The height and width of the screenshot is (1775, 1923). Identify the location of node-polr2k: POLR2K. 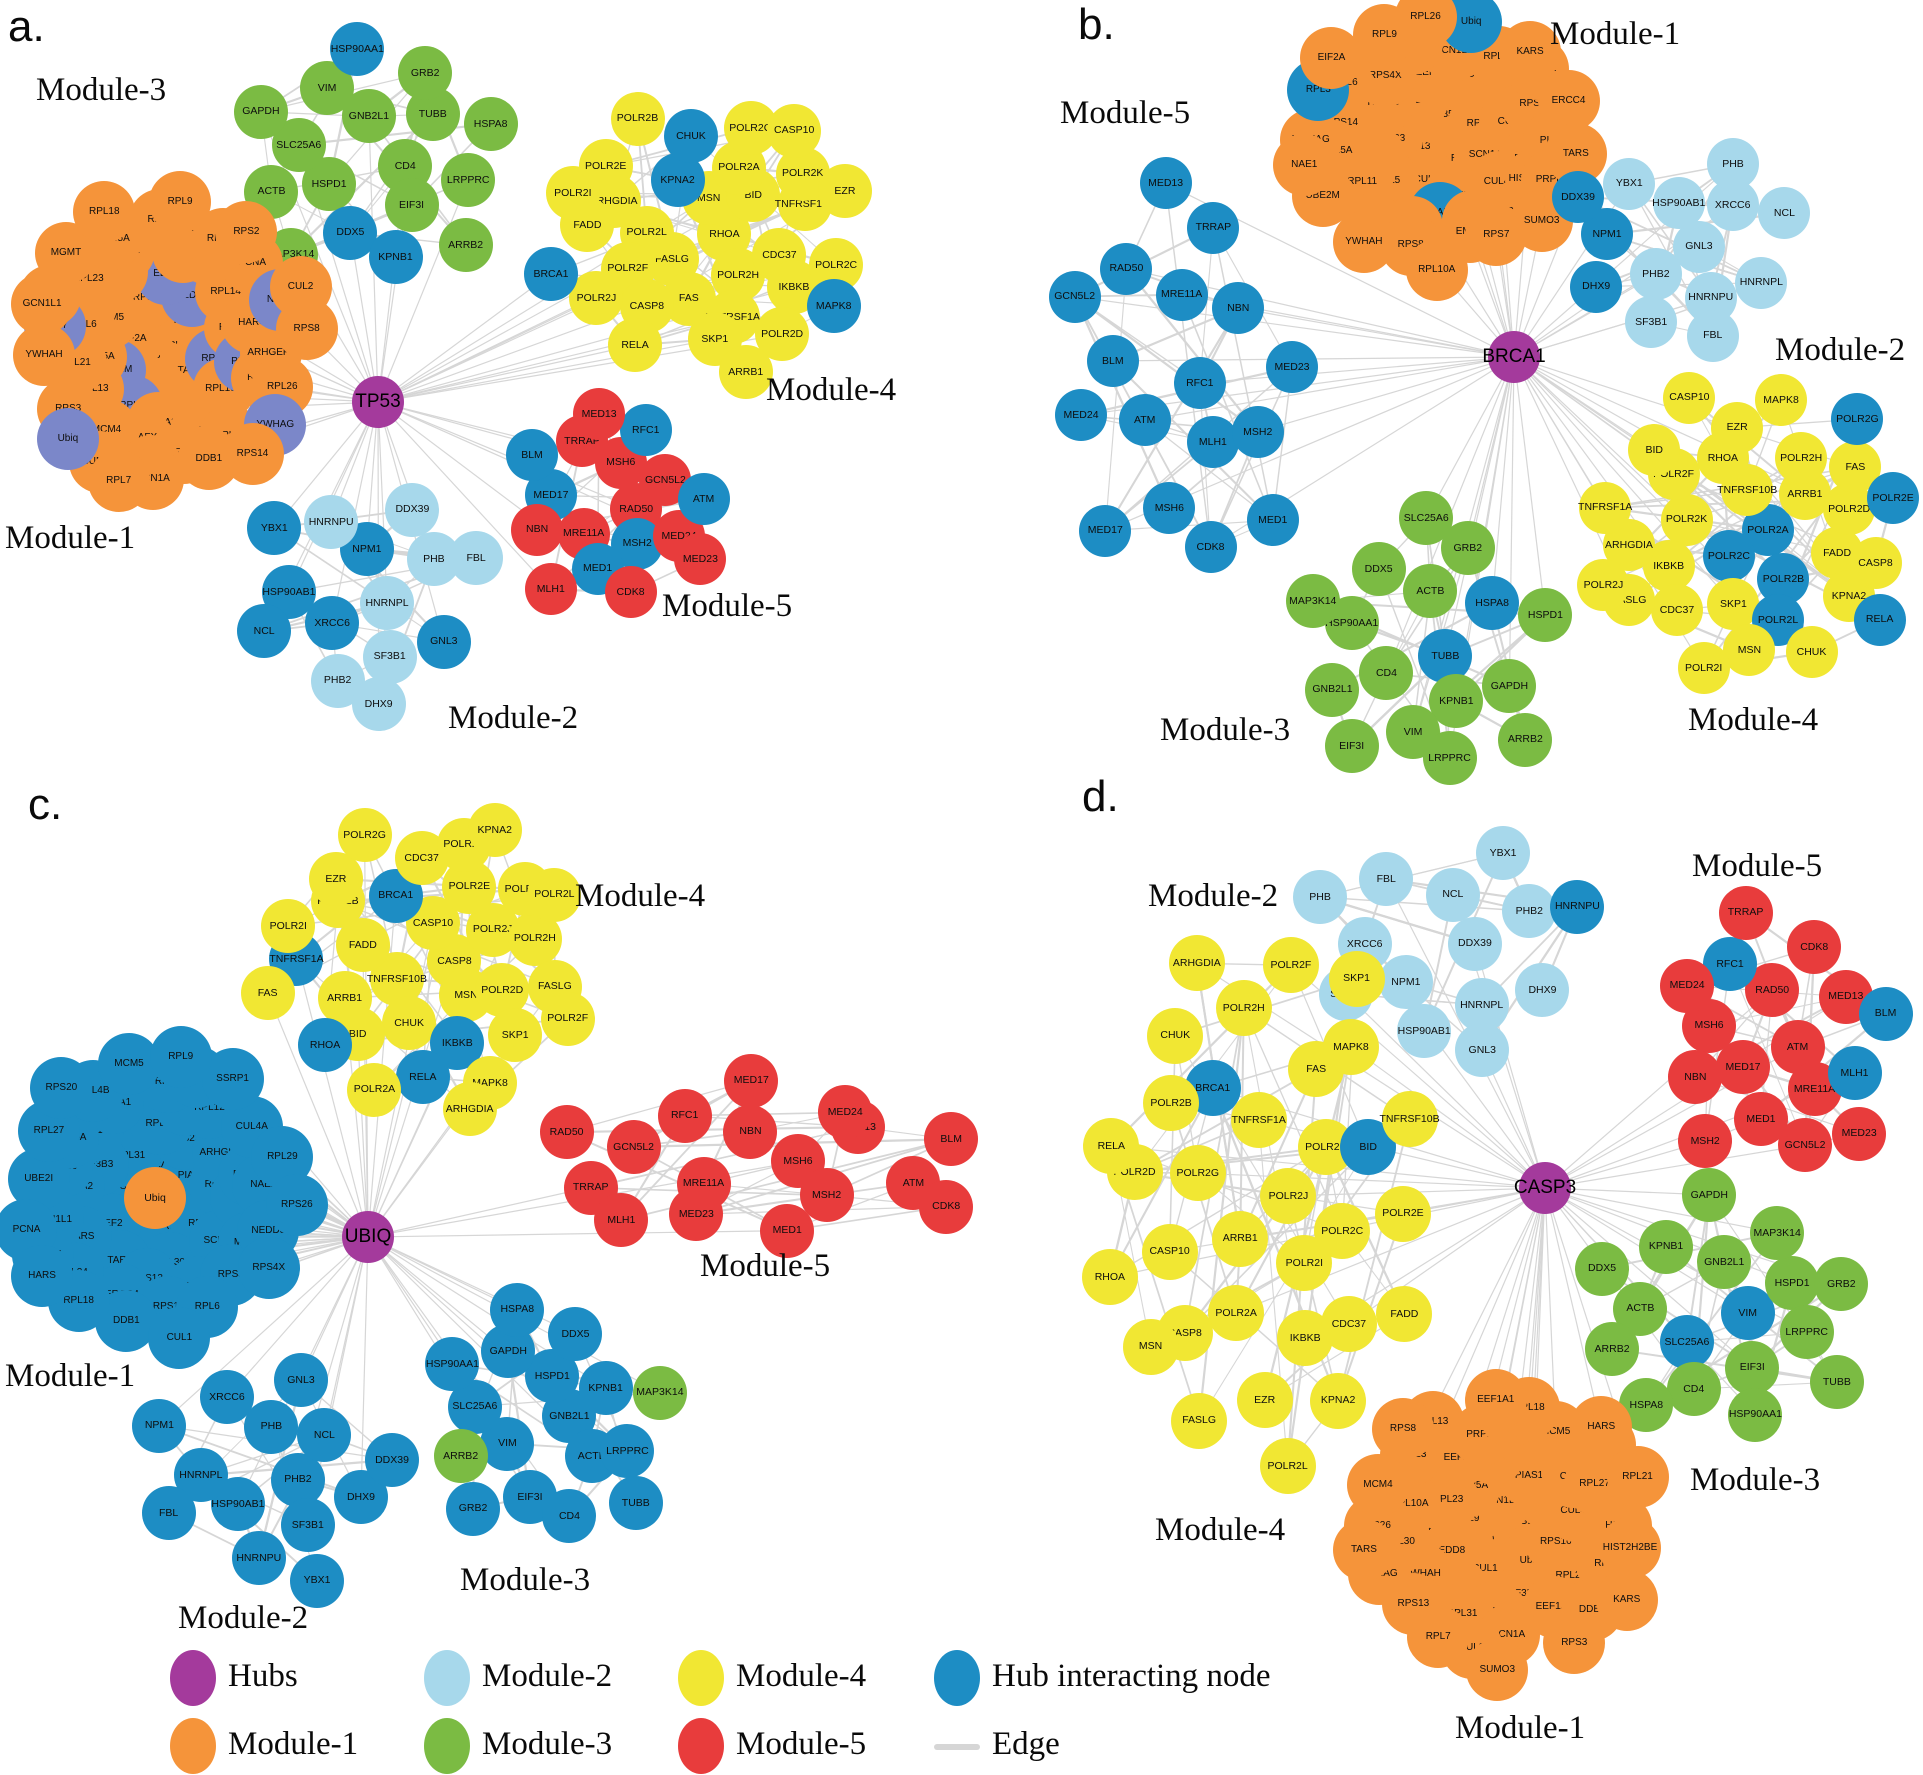
(1686, 519).